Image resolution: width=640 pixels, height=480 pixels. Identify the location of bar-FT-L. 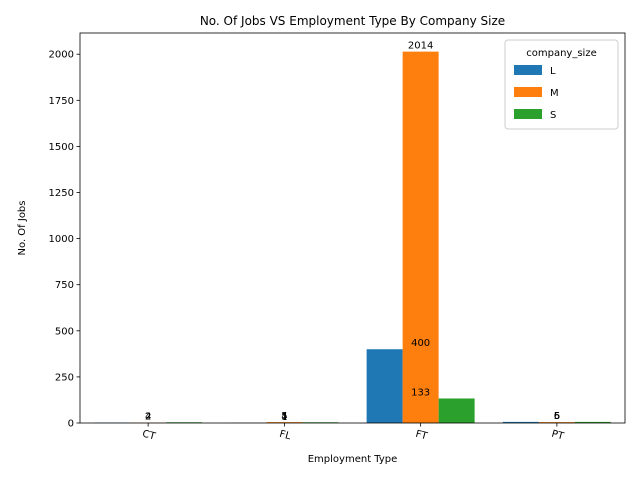
(384, 386).